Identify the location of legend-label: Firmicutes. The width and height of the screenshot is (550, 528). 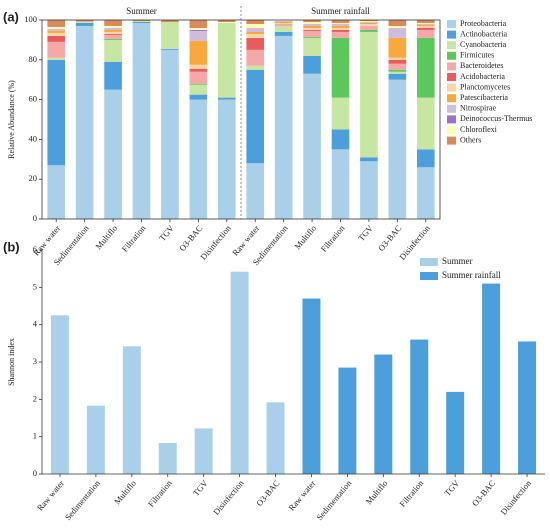
(477, 55).